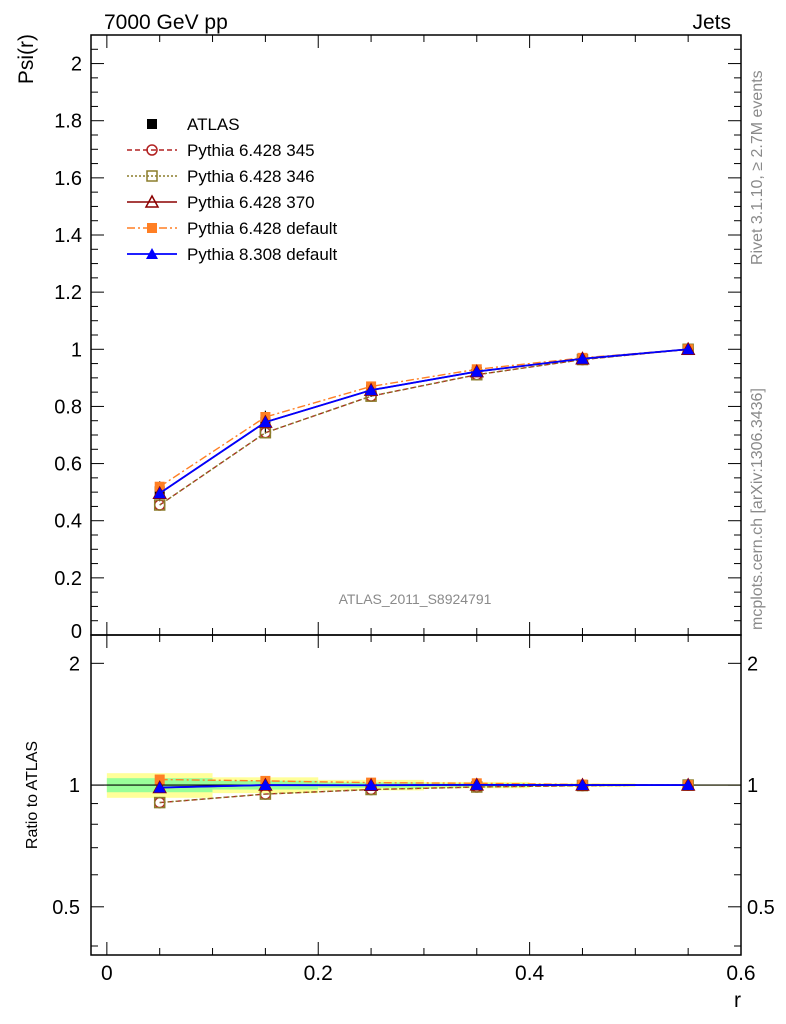 The width and height of the screenshot is (786, 1024). Describe the element at coordinates (68, 236) in the screenshot. I see `y-tick-label: 1.4` at that location.